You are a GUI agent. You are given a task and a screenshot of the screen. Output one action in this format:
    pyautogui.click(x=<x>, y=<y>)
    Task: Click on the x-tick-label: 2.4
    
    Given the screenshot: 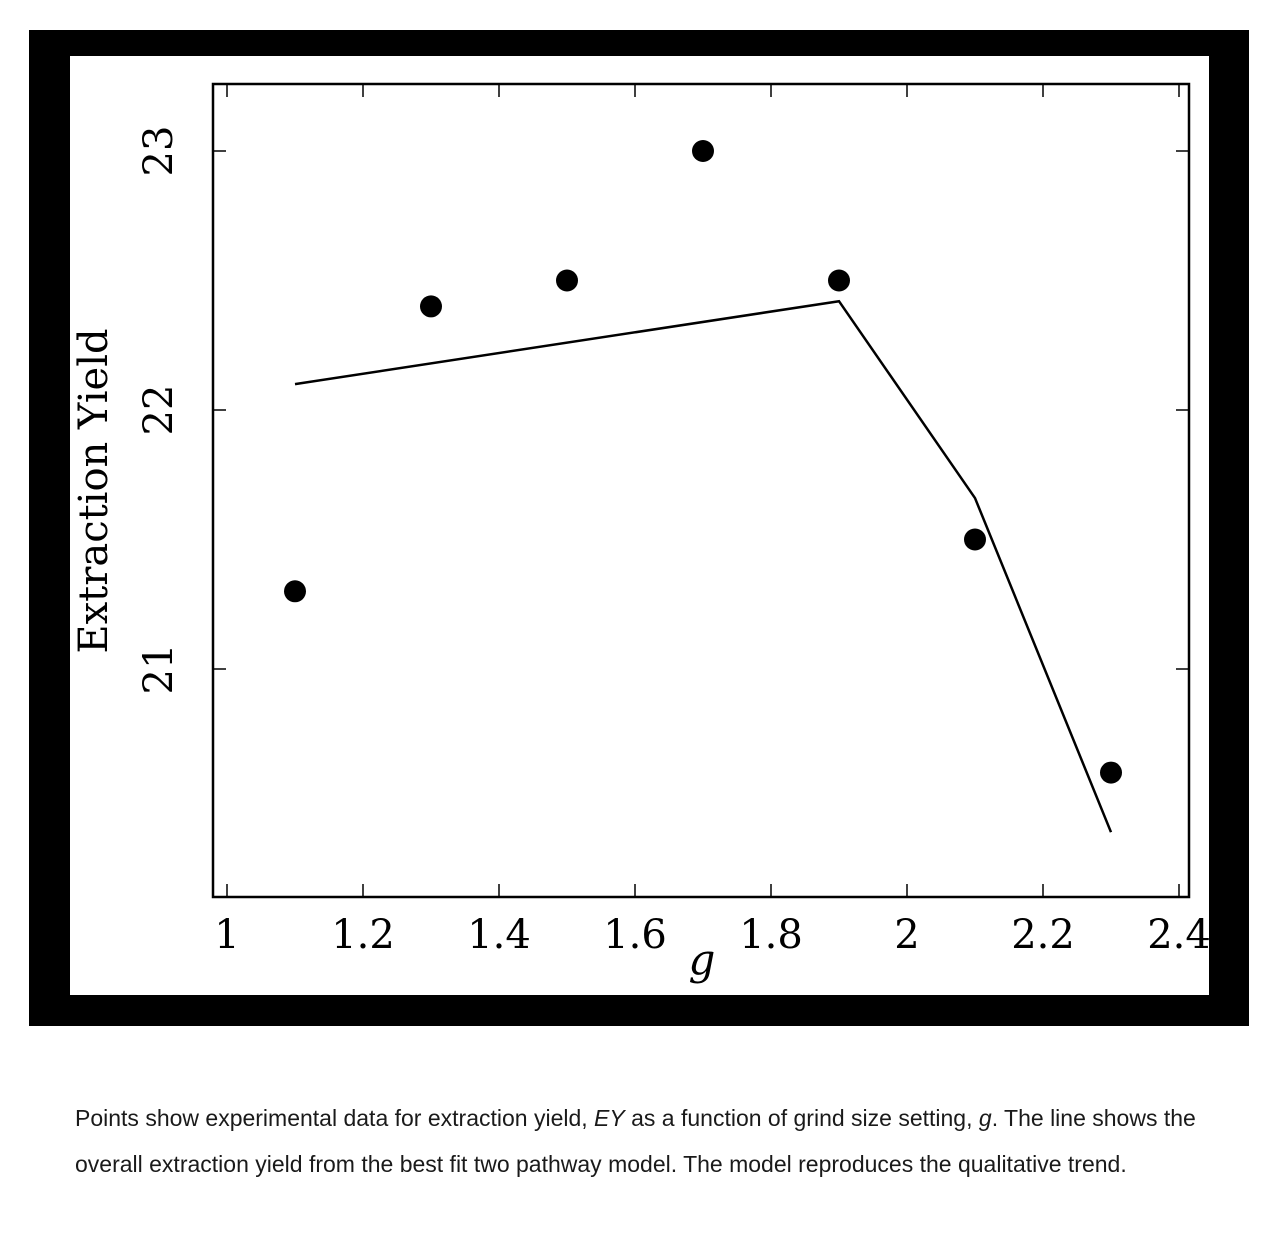 What is the action you would take?
    pyautogui.click(x=1178, y=935)
    